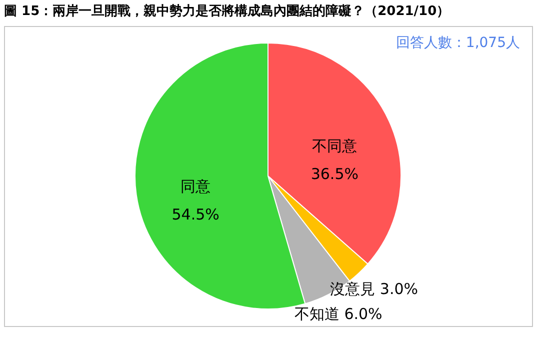 This screenshot has width=536, height=339. I want to click on data-label: 54.5%, so click(196, 214).